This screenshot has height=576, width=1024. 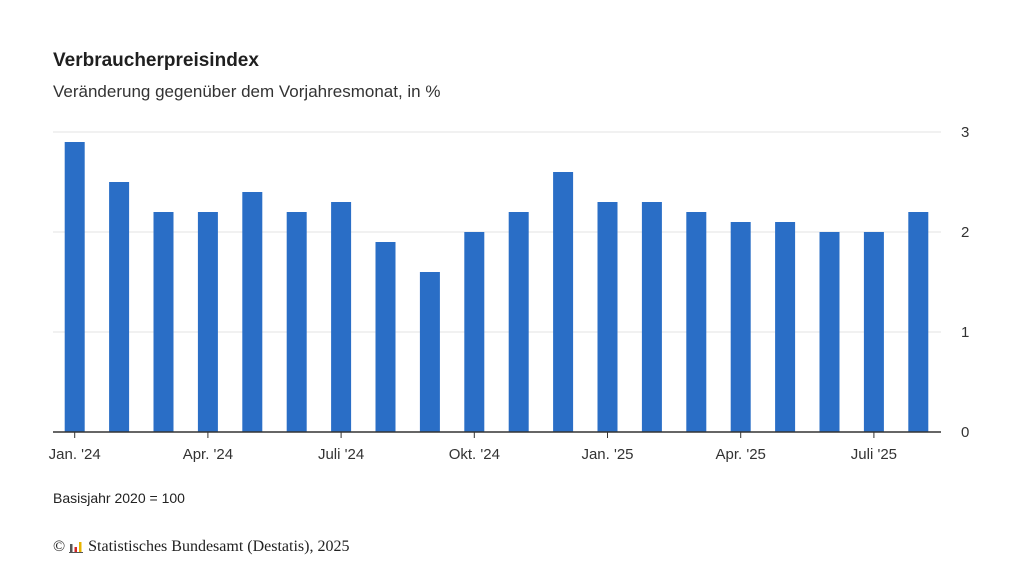 What do you see at coordinates (208, 454) in the screenshot?
I see `x-tick-label: Apr. '24` at bounding box center [208, 454].